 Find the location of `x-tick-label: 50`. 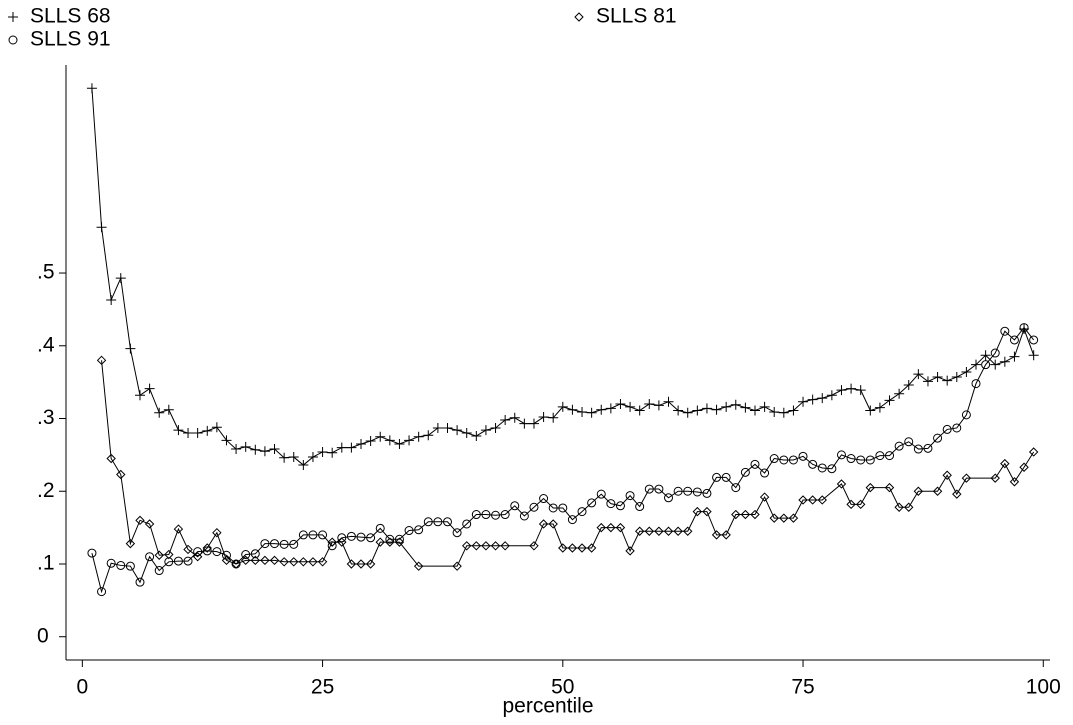

x-tick-label: 50 is located at coordinates (562, 687).